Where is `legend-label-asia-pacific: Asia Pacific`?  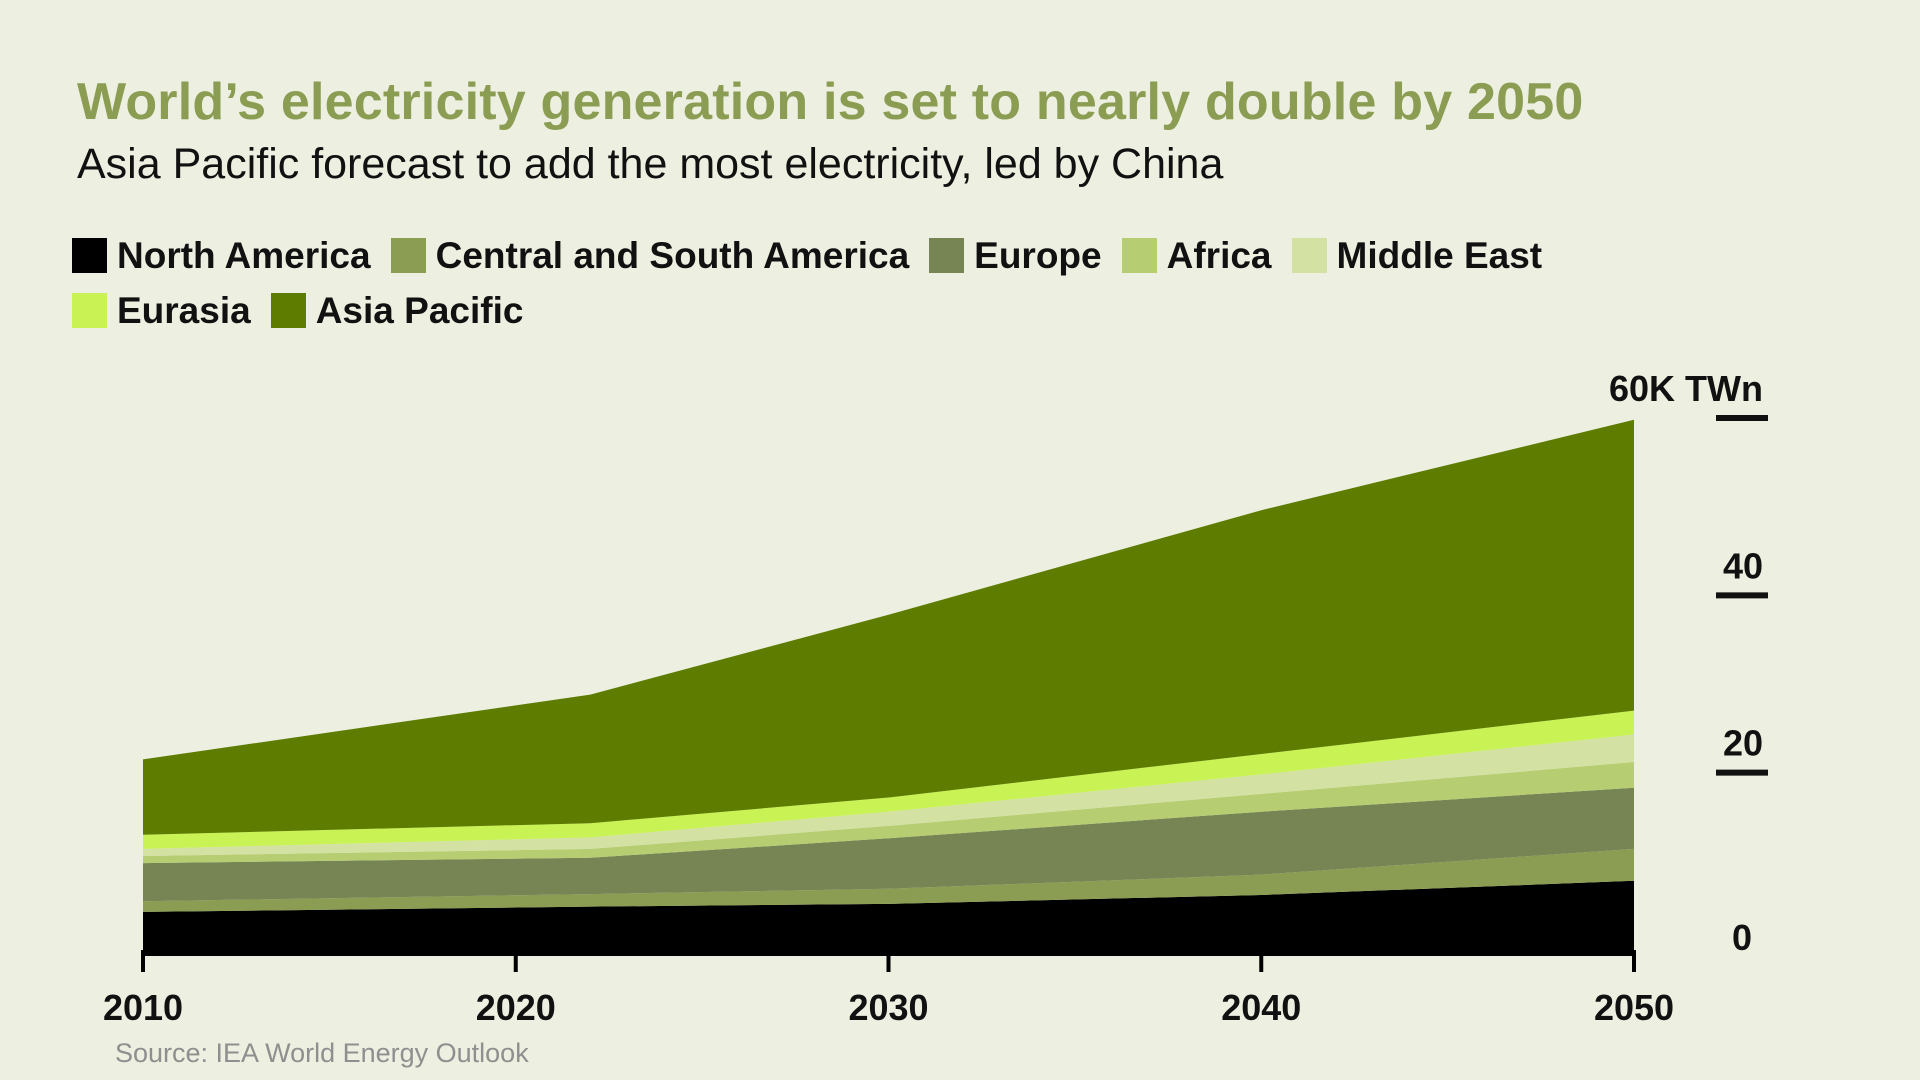
legend-label-asia-pacific: Asia Pacific is located at coordinates (419, 310).